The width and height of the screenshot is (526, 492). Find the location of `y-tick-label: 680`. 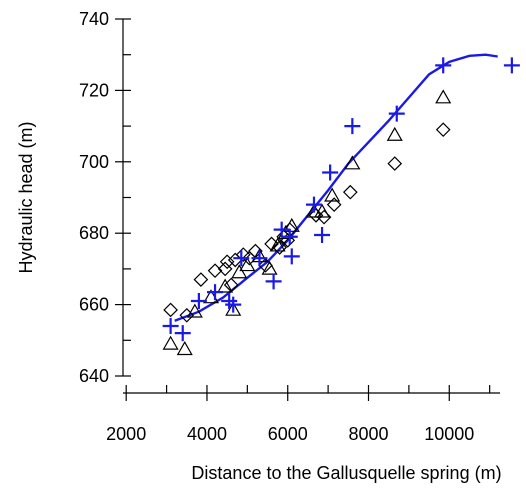

y-tick-label: 680 is located at coordinates (94, 233).